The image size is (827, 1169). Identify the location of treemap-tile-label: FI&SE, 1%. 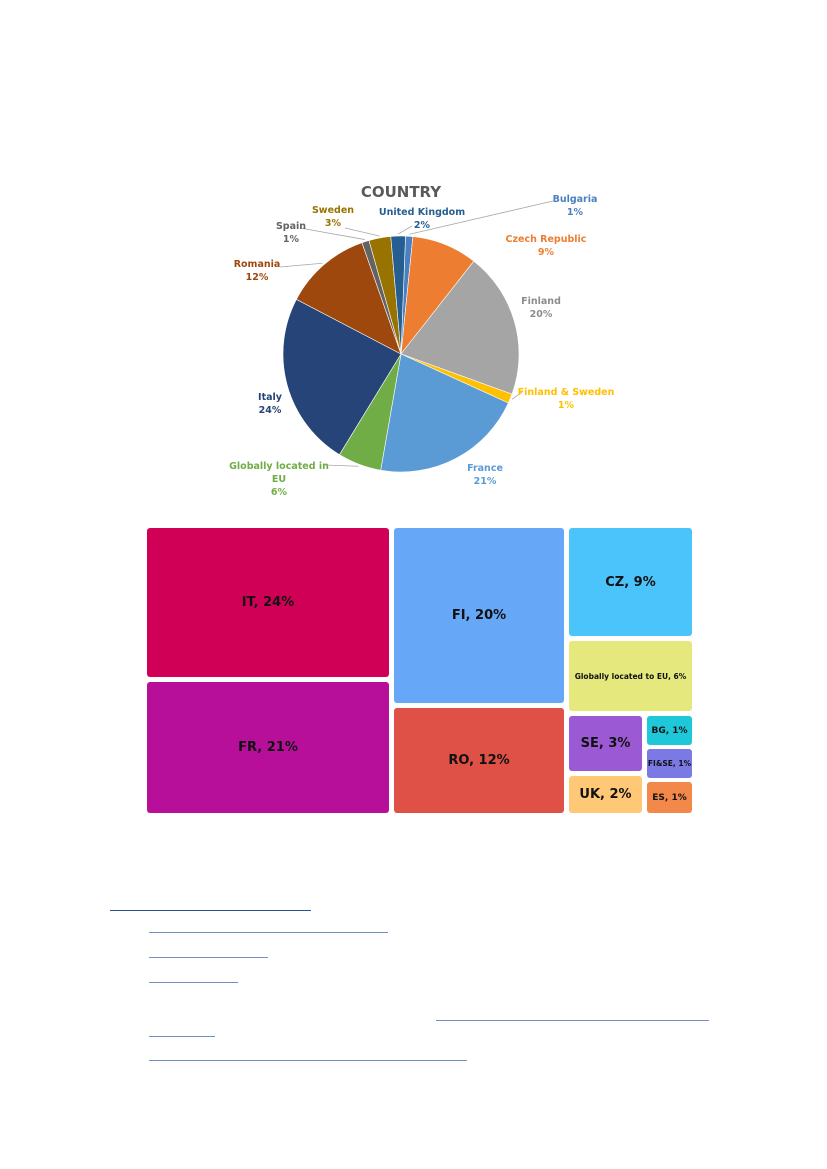
(669, 763).